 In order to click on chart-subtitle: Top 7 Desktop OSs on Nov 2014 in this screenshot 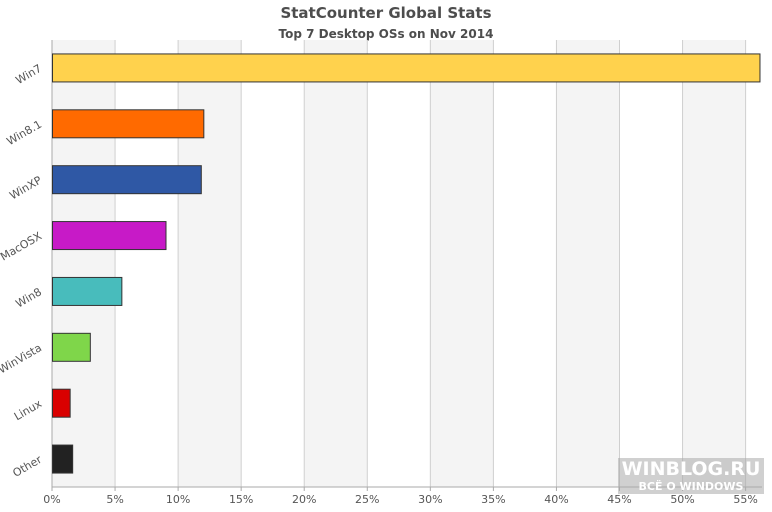, I will do `click(386, 34)`.